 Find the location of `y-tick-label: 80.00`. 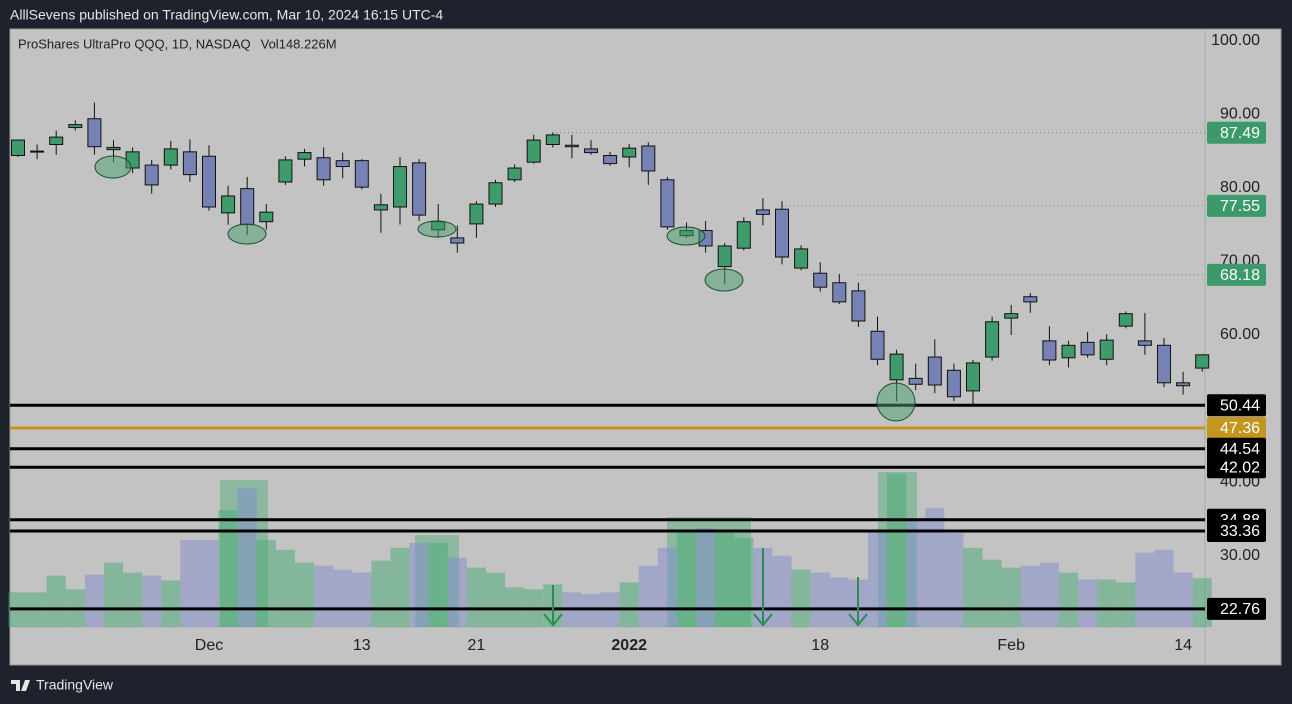

y-tick-label: 80.00 is located at coordinates (1240, 187).